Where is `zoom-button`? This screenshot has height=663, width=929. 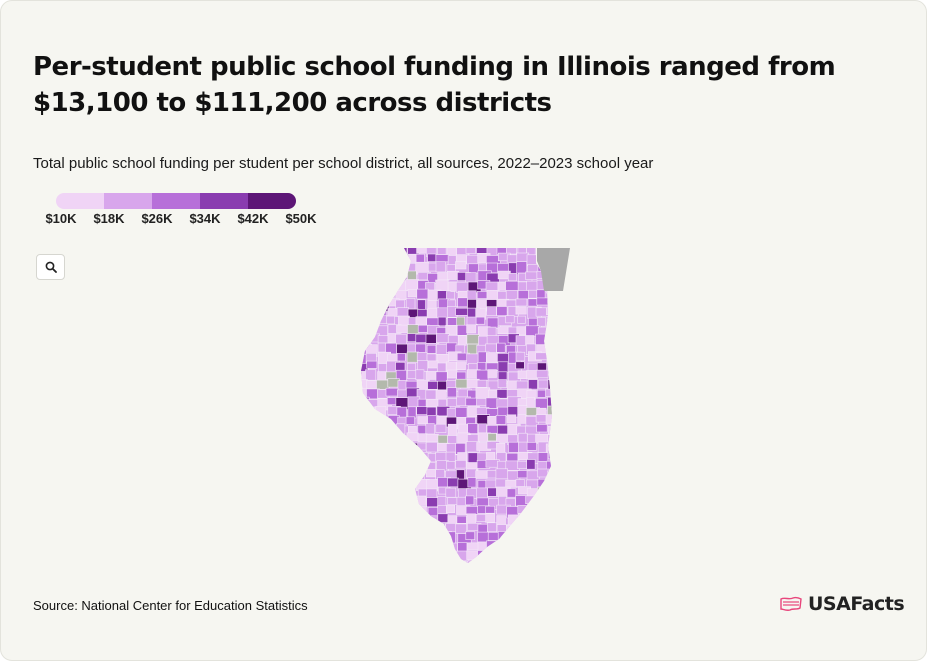
zoom-button is located at coordinates (50, 267).